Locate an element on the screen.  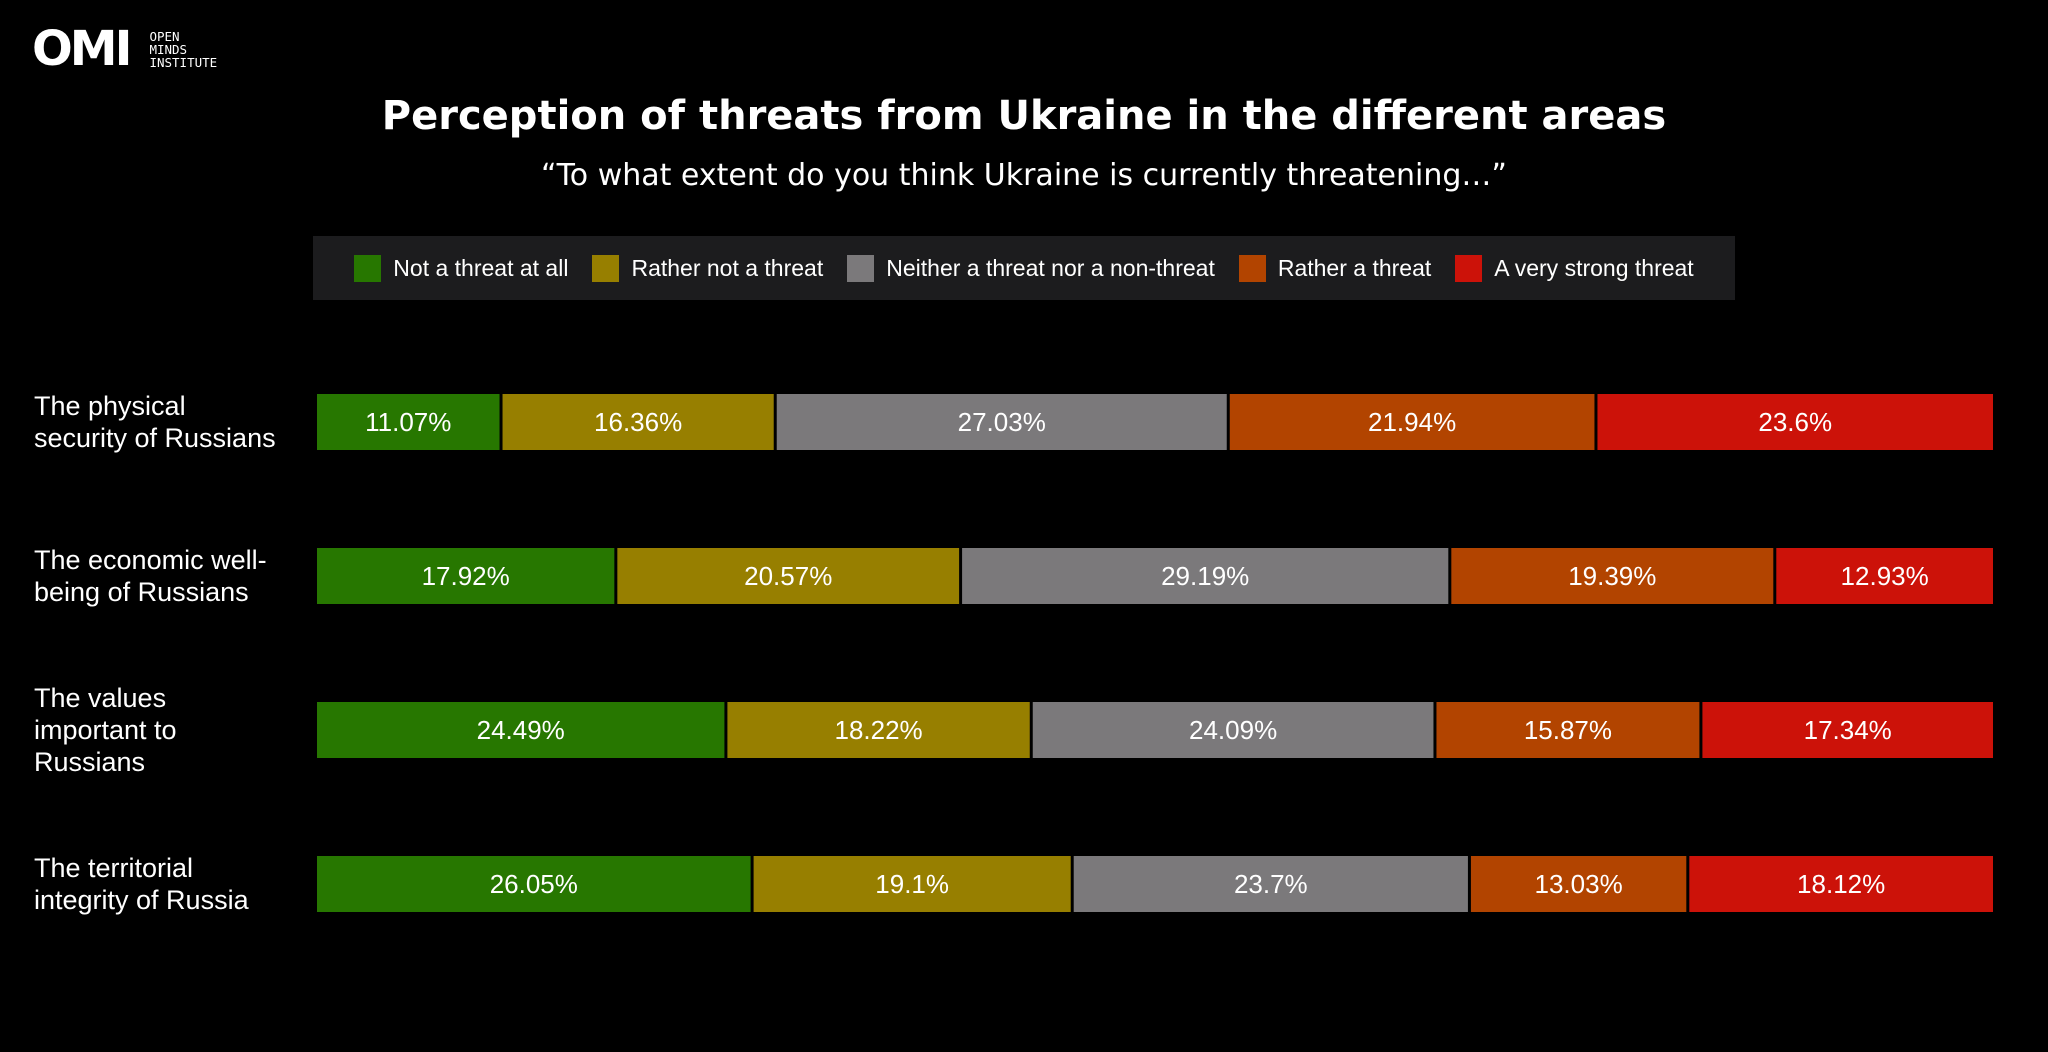
row-label-the-economic-well-being-of-russians: The economic well-being of Russians is located at coordinates (164, 576).